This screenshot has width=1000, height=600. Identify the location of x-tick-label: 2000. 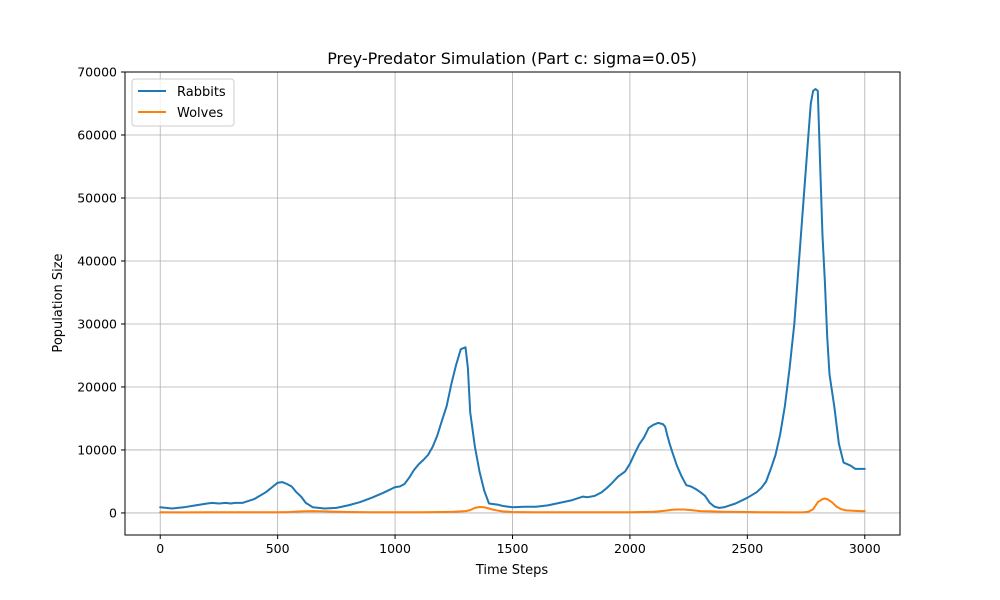
(630, 548).